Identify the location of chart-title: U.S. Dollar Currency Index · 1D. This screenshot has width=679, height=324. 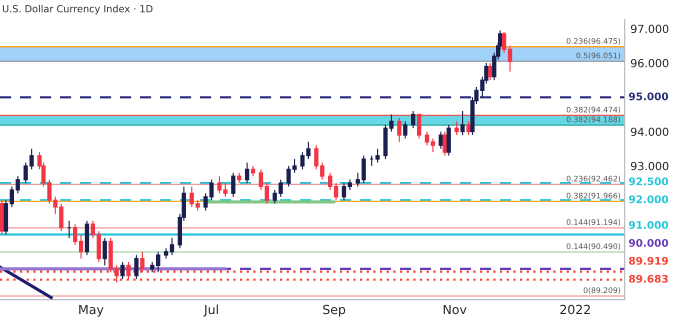
(77, 9).